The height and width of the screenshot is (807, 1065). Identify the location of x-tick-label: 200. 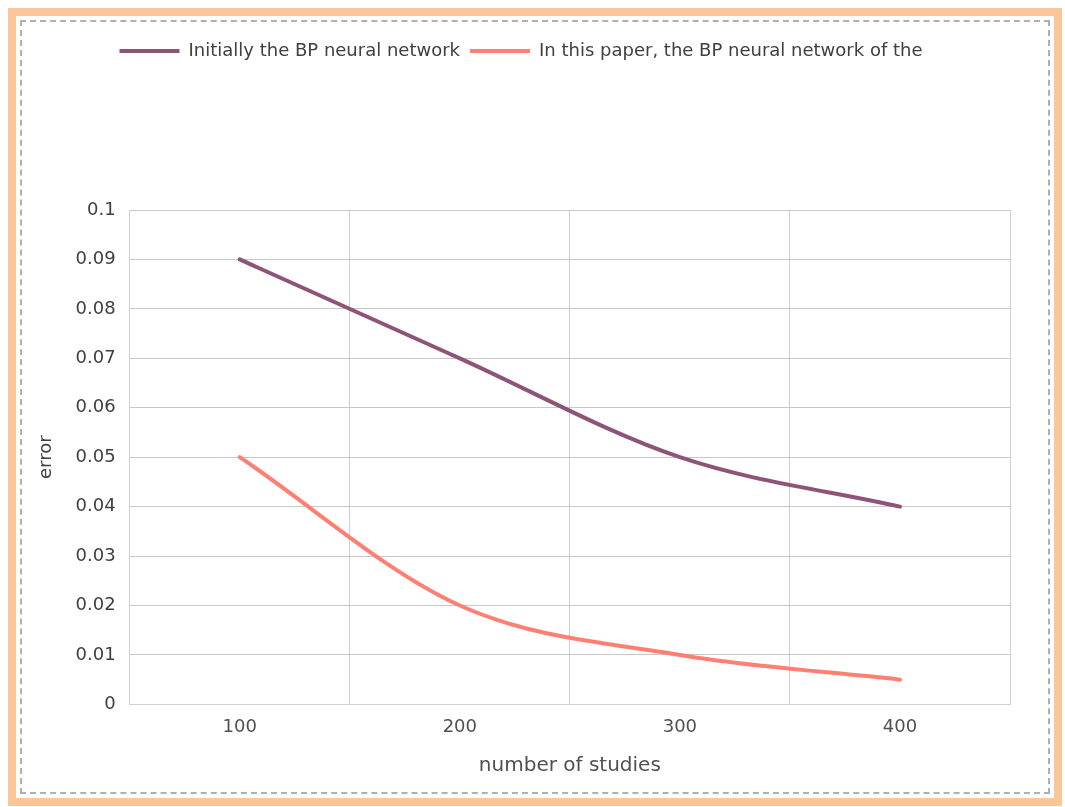
(459, 725).